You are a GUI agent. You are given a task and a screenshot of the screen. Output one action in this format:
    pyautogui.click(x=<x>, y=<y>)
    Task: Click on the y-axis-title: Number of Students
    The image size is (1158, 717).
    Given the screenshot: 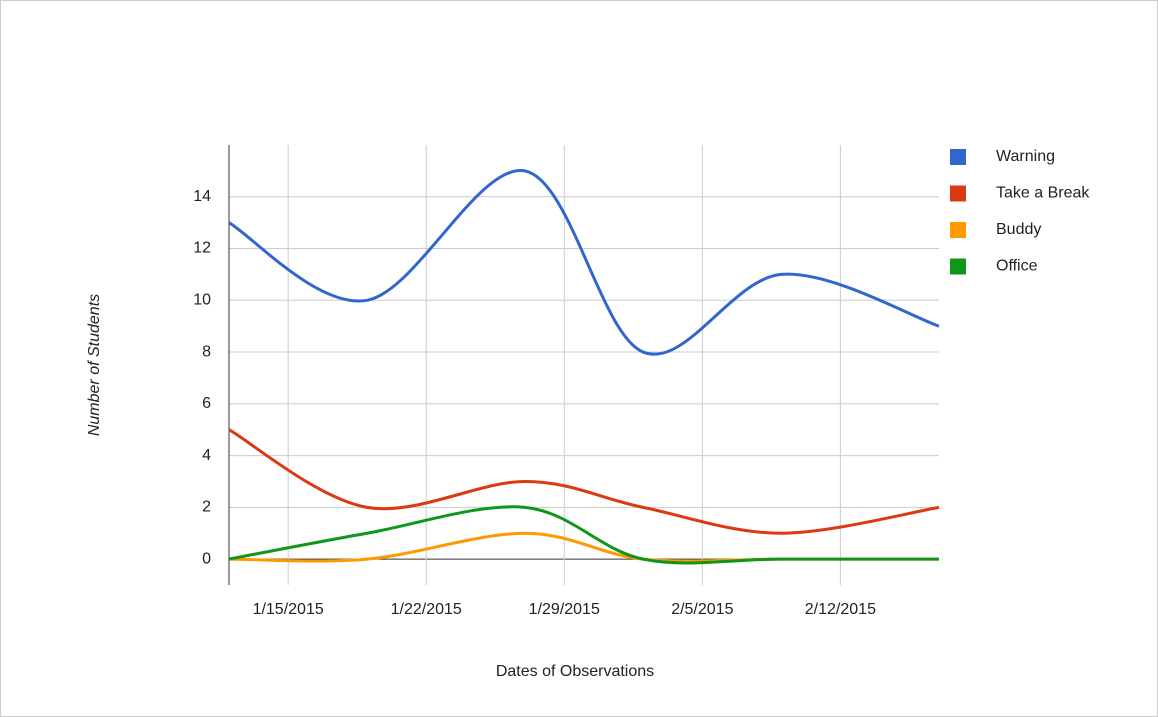 What is the action you would take?
    pyautogui.click(x=94, y=365)
    